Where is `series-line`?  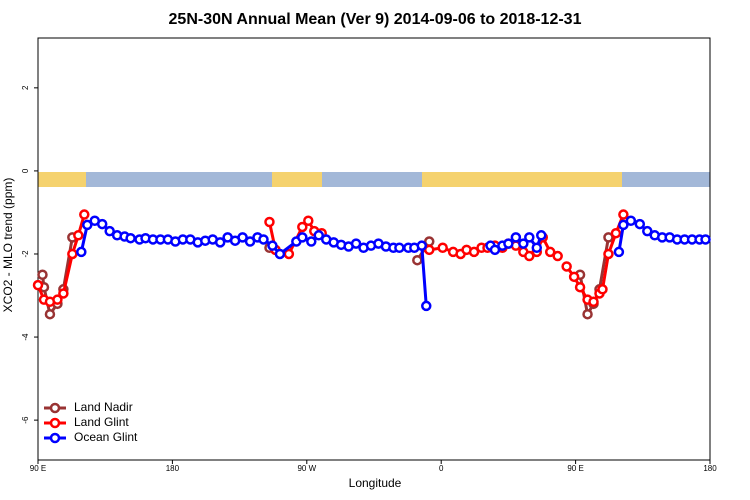
series-line is located at coordinates (253, 263).